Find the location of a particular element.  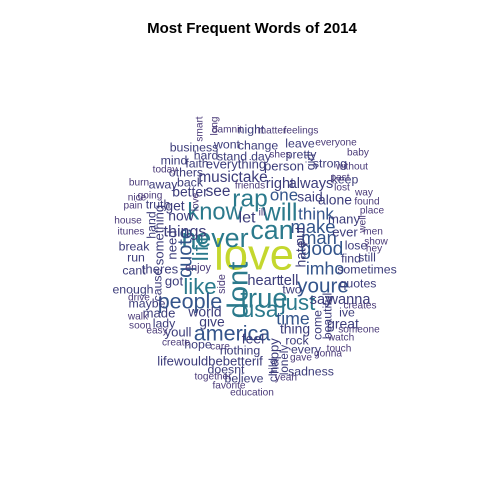

word-pretty: pretty is located at coordinates (302, 154).